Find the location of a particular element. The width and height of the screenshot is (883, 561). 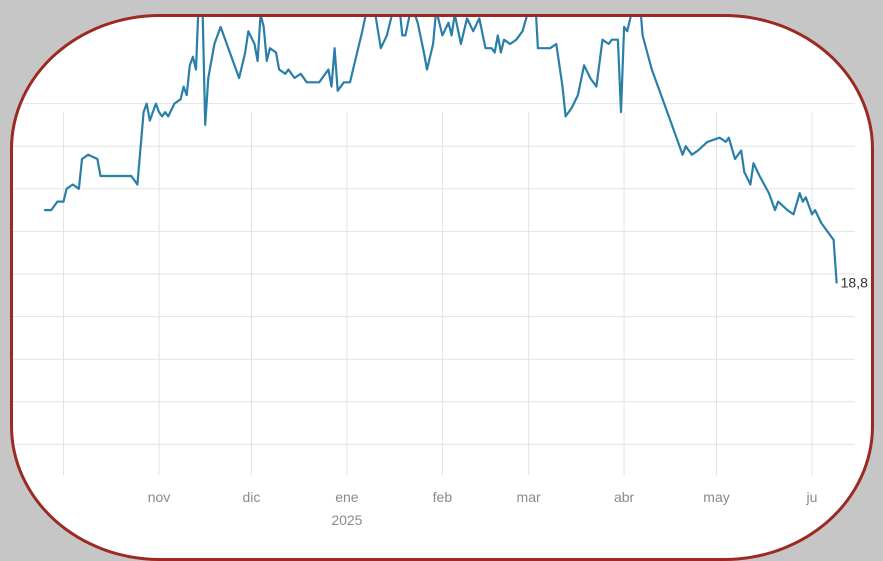

x-tick-label: mar is located at coordinates (529, 497).